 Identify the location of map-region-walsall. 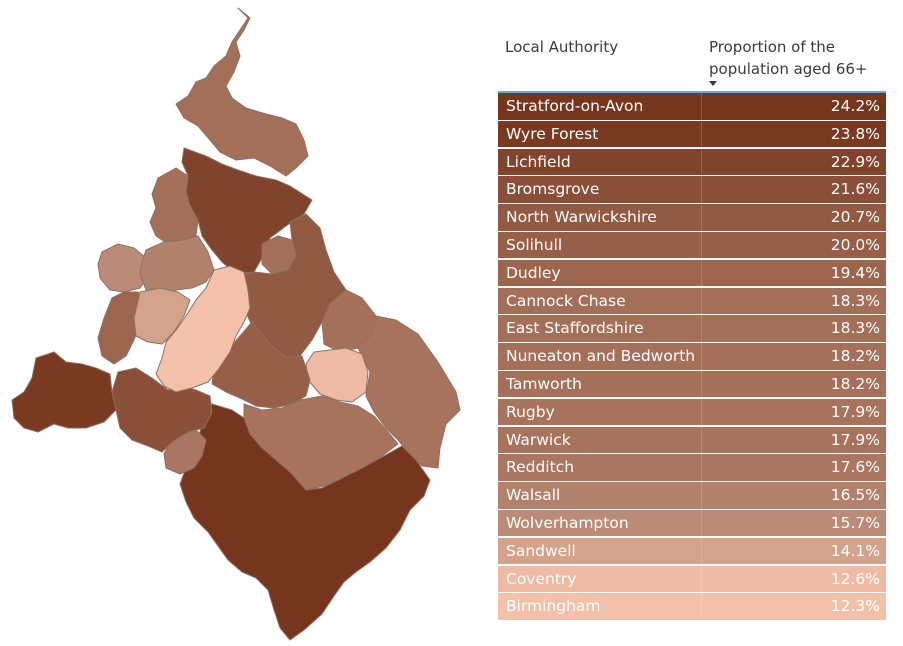
(177, 265).